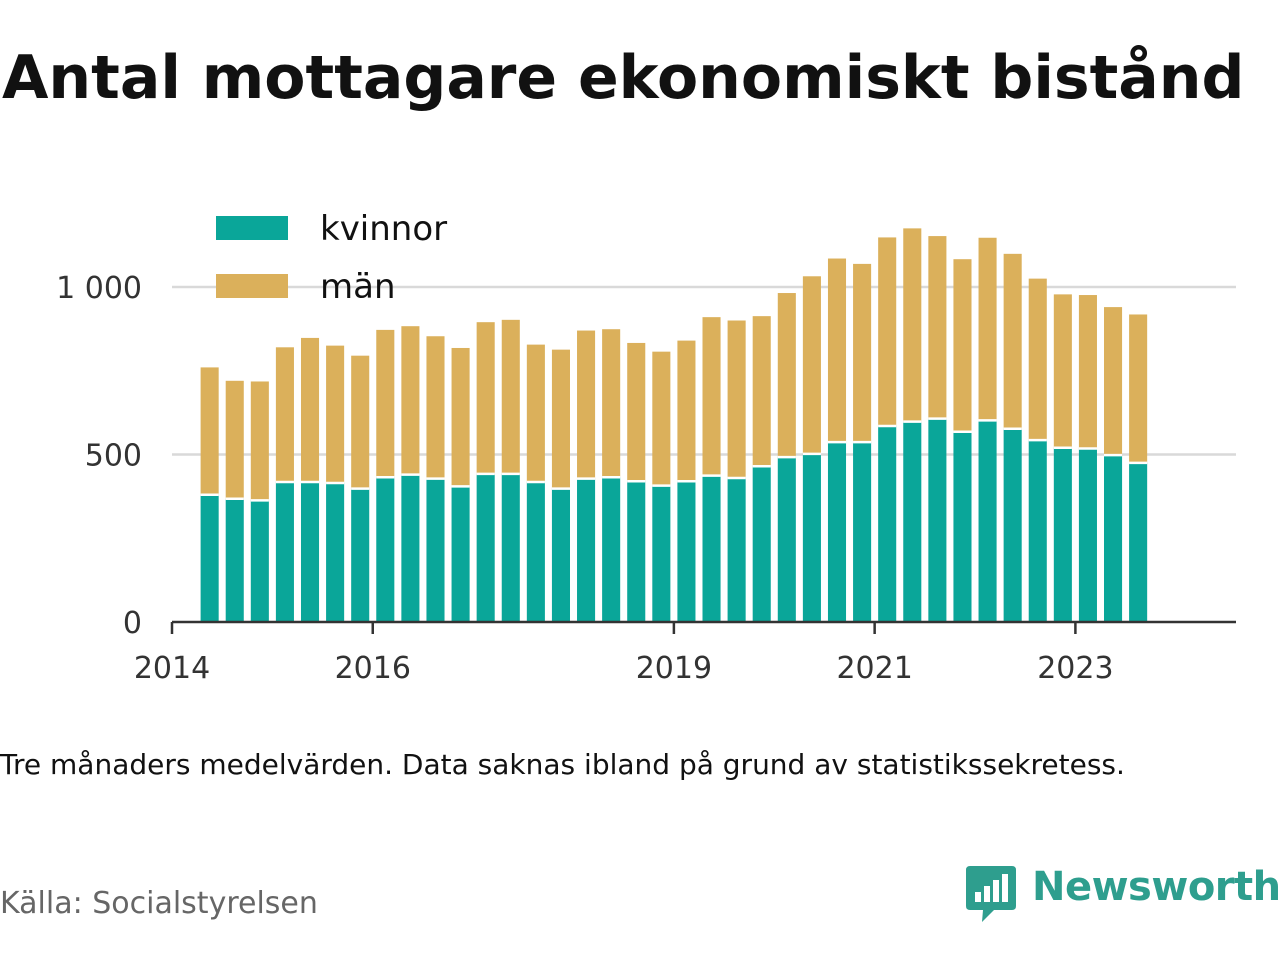 This screenshot has height=960, width=1280. What do you see at coordinates (99, 288) in the screenshot?
I see `y-tick-label-1000: 1 000` at bounding box center [99, 288].